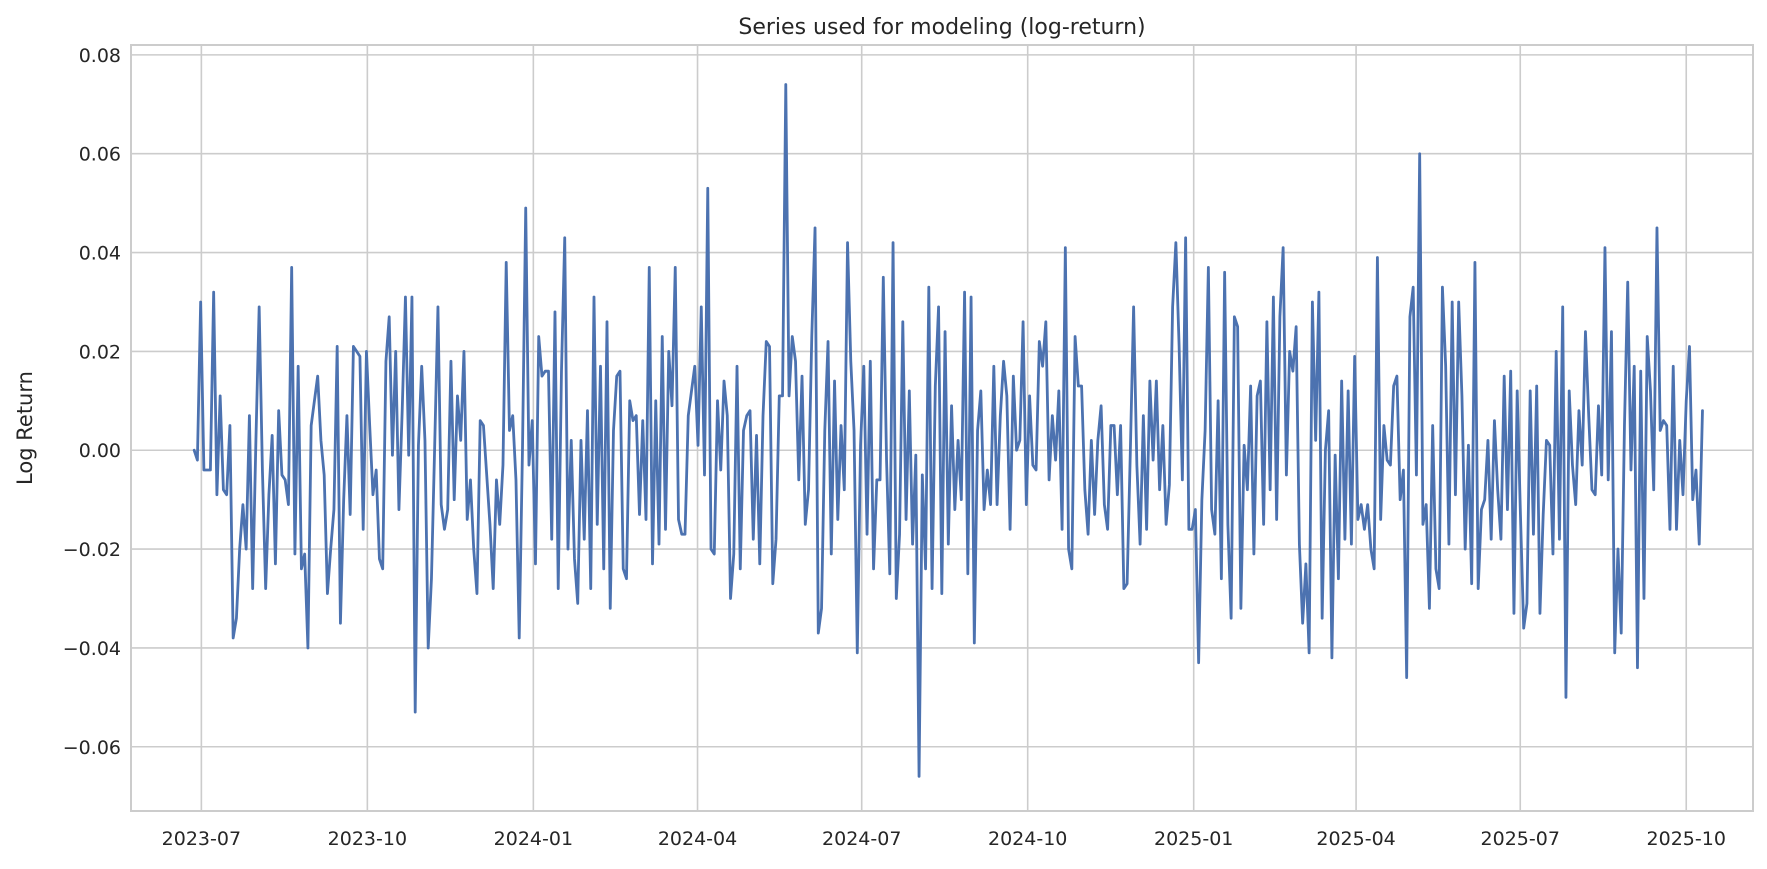 This screenshot has height=869, width=1767. I want to click on y-tick-label: −0.06, so click(92, 748).